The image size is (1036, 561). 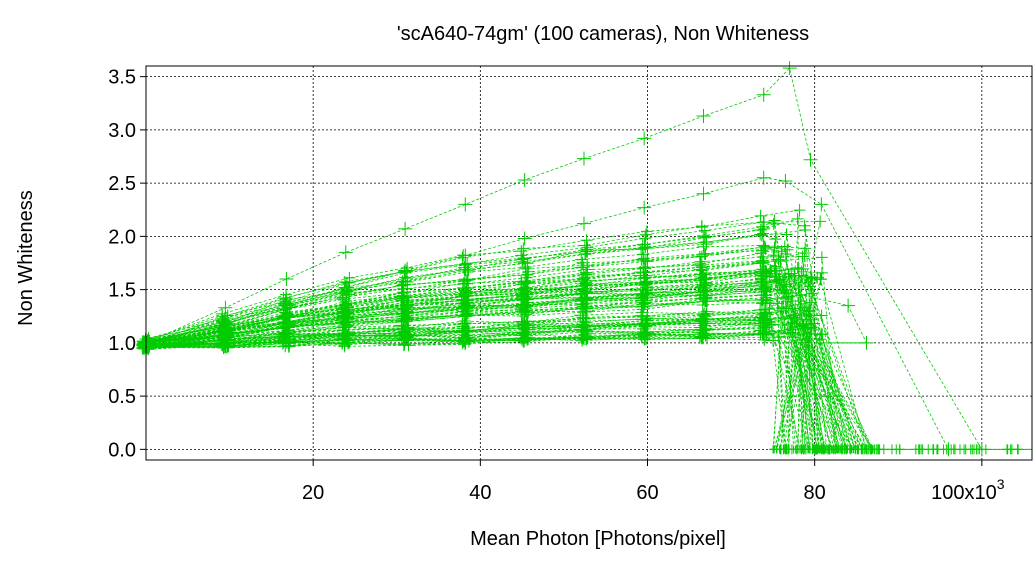 What do you see at coordinates (313, 493) in the screenshot?
I see `x-tick-label: 20` at bounding box center [313, 493].